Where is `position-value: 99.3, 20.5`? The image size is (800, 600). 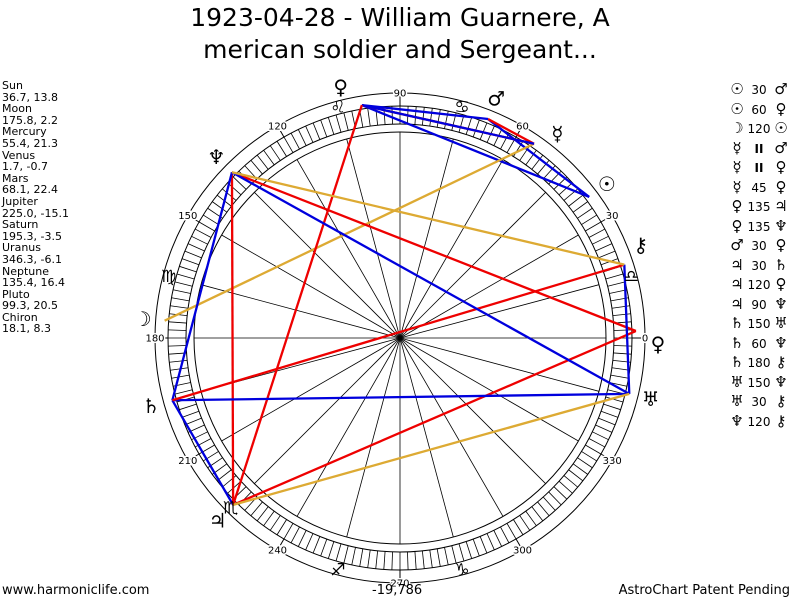
position-value: 99.3, 20.5 is located at coordinates (30, 306).